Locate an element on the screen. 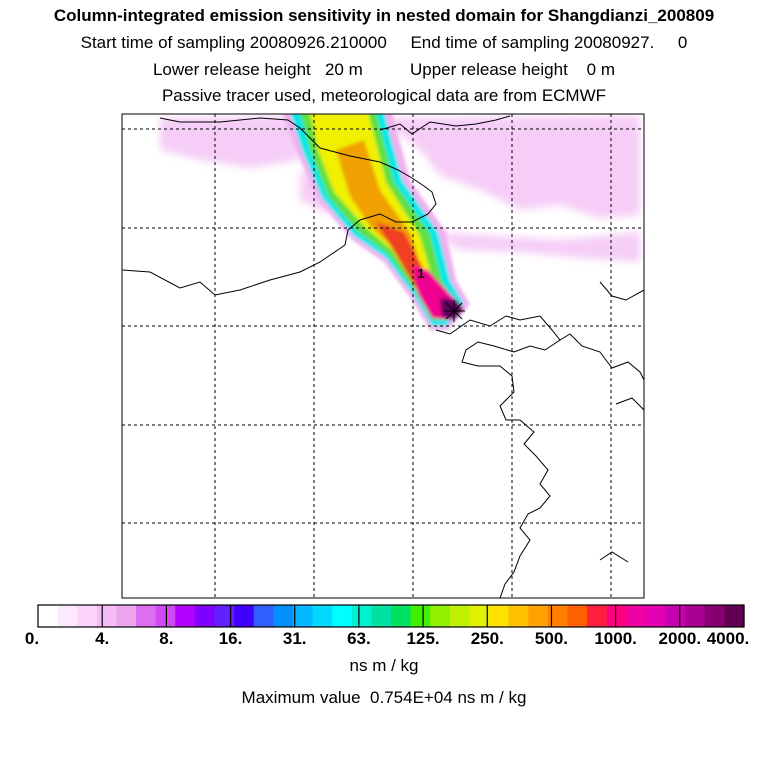 The width and height of the screenshot is (768, 768). emission-plume is located at coordinates (376, 222).